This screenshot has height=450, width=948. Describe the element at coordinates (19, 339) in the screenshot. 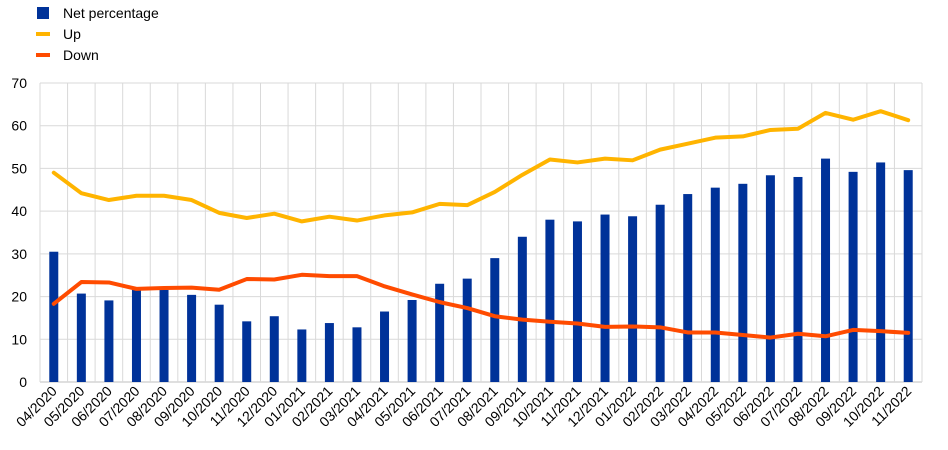

I see `y-tick-label: 10` at that location.